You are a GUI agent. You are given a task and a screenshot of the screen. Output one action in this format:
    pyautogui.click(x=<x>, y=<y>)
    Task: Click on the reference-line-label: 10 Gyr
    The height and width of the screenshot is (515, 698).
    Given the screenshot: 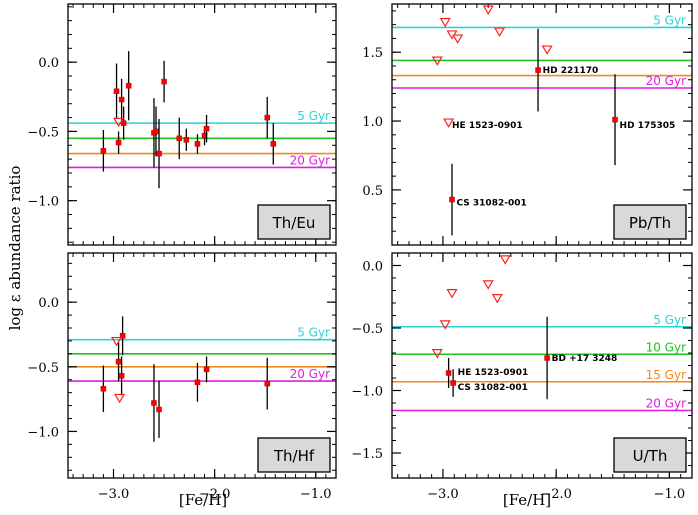 What is the action you would take?
    pyautogui.click(x=666, y=347)
    